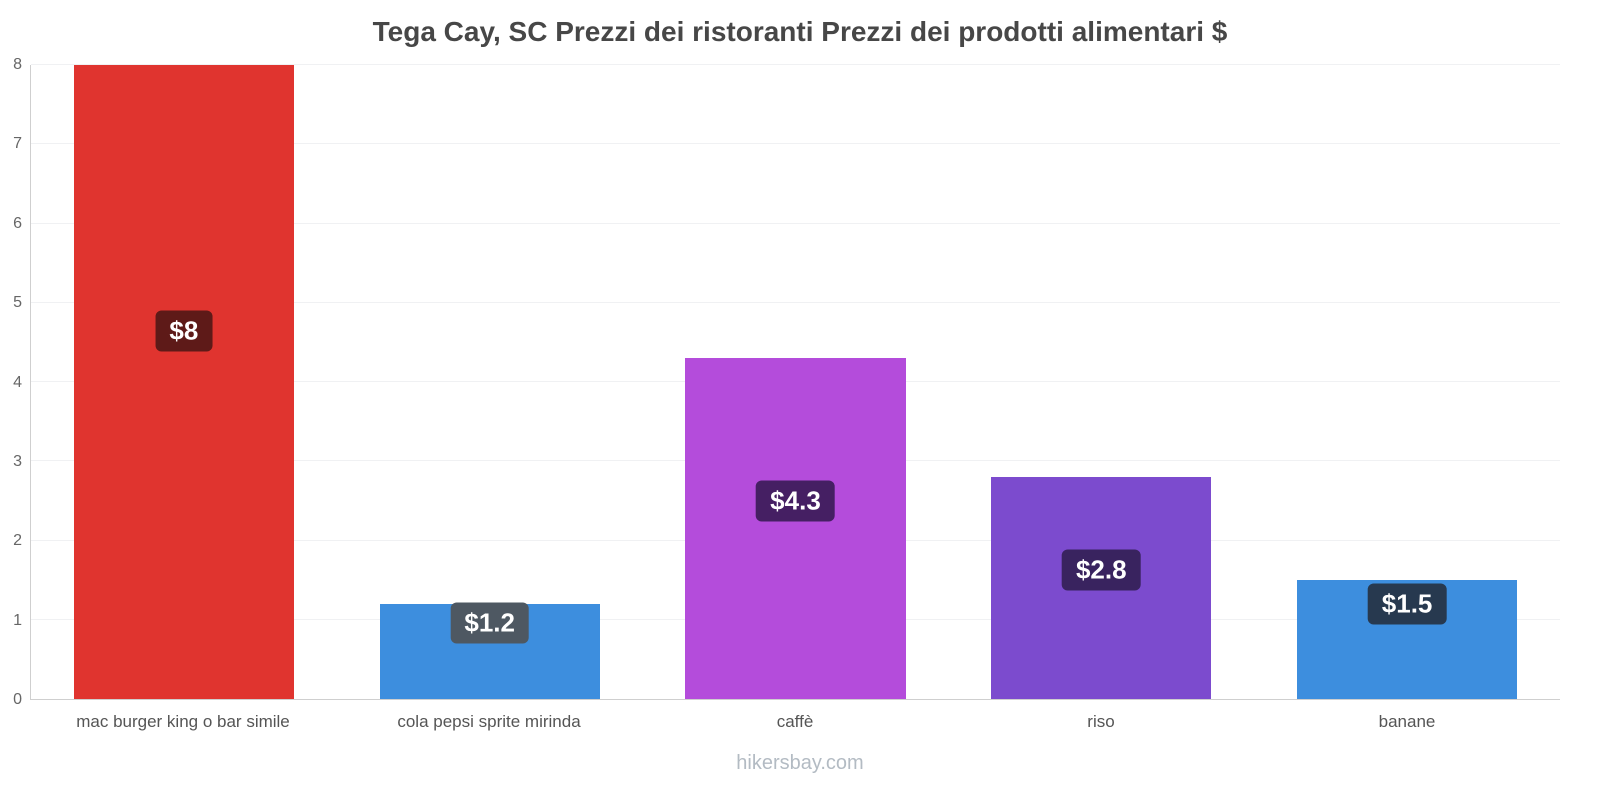 This screenshot has height=800, width=1600. I want to click on bar-2: $1.2, so click(489, 650).